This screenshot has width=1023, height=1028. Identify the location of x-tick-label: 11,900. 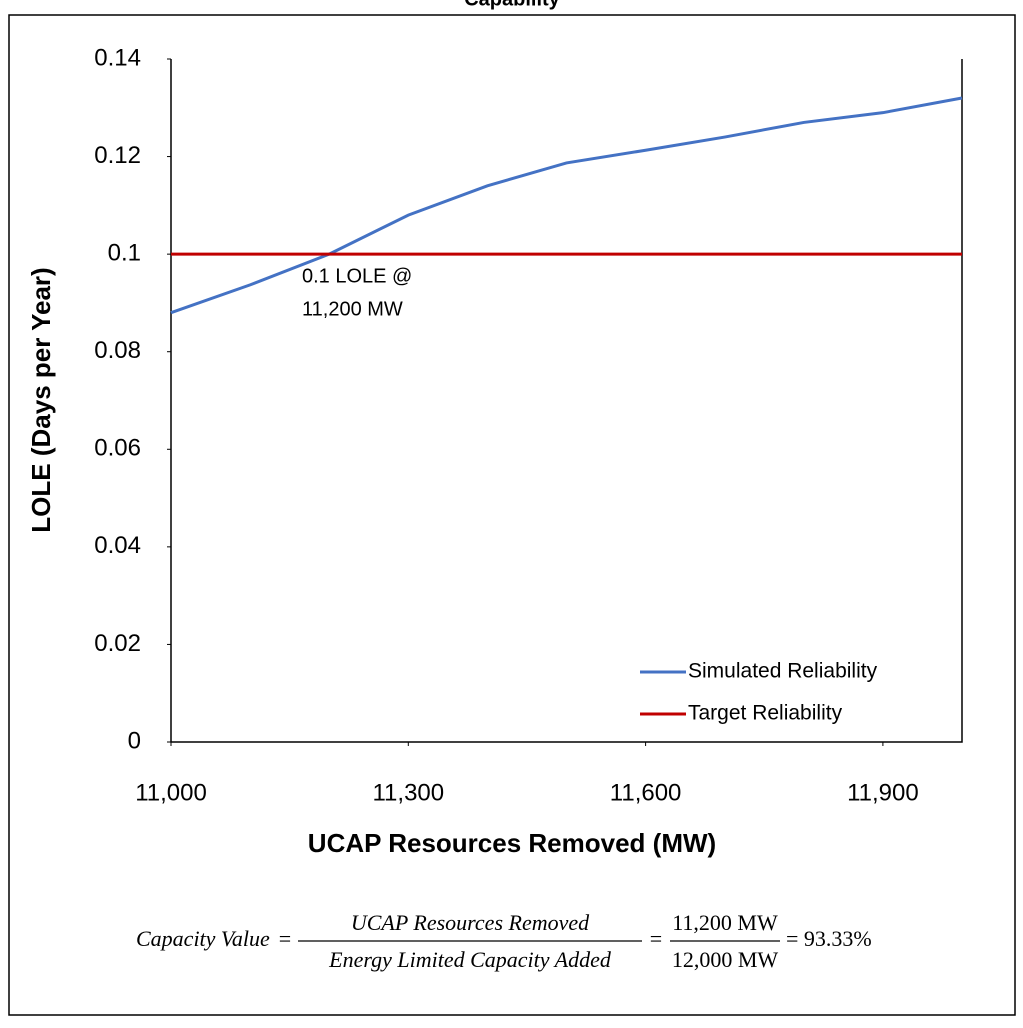
(883, 792).